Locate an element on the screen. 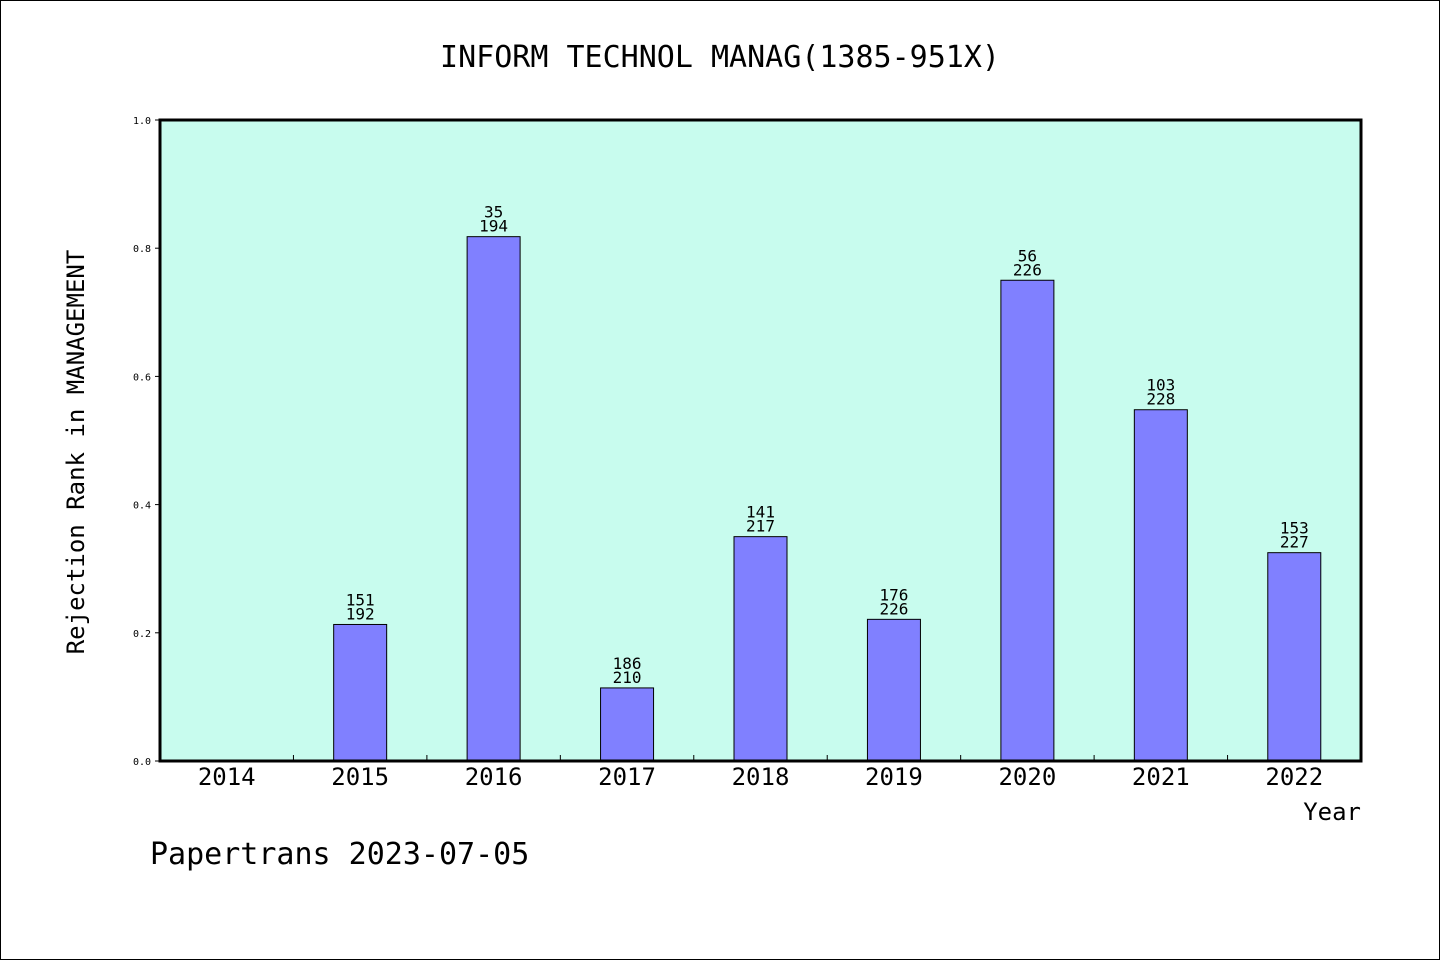  bar-2018 is located at coordinates (760, 649).